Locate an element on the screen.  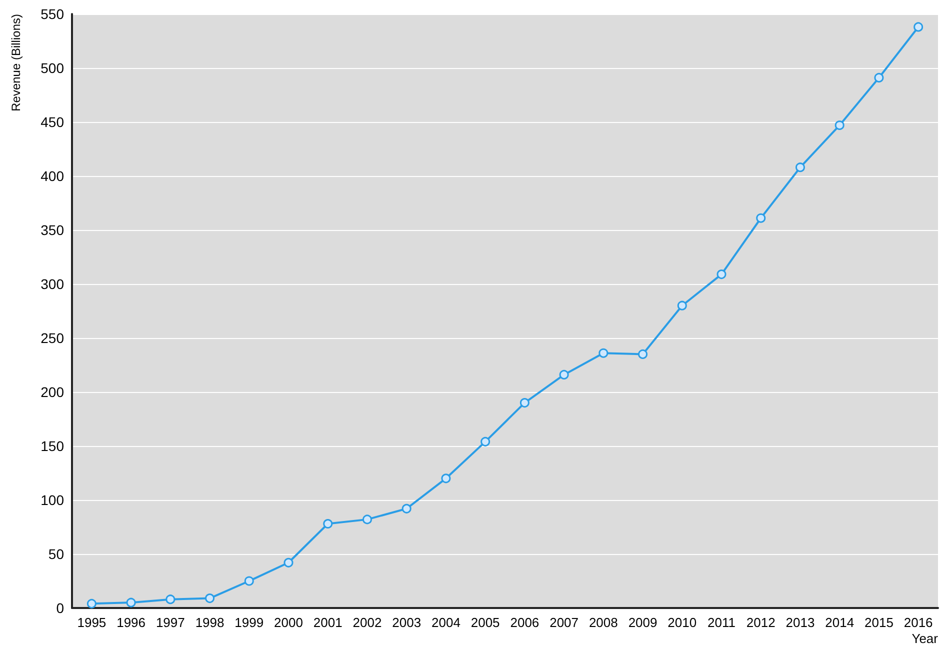
x-tick-label: 2003 is located at coordinates (407, 622).